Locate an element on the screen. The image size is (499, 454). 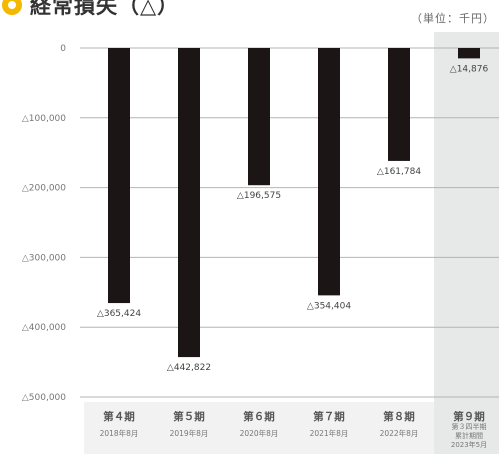
x-category-sublabel: 2023年5月 is located at coordinates (469, 444).